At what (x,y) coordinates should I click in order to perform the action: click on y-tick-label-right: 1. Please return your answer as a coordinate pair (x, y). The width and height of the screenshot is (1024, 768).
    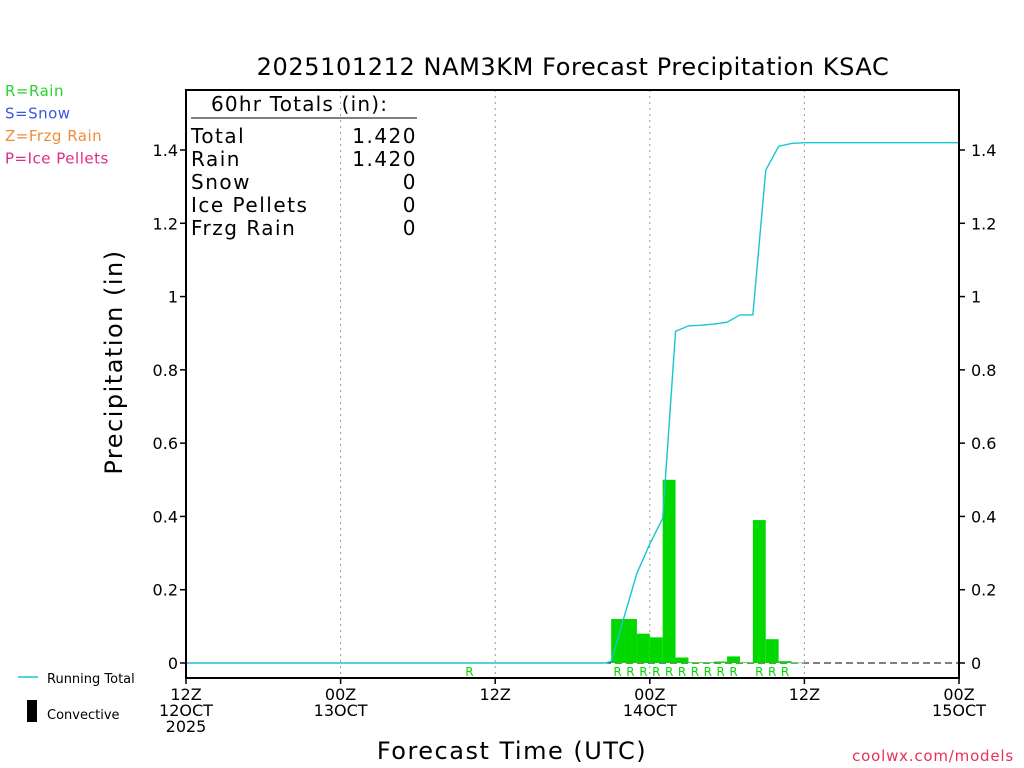
    Looking at the image, I should click on (976, 297).